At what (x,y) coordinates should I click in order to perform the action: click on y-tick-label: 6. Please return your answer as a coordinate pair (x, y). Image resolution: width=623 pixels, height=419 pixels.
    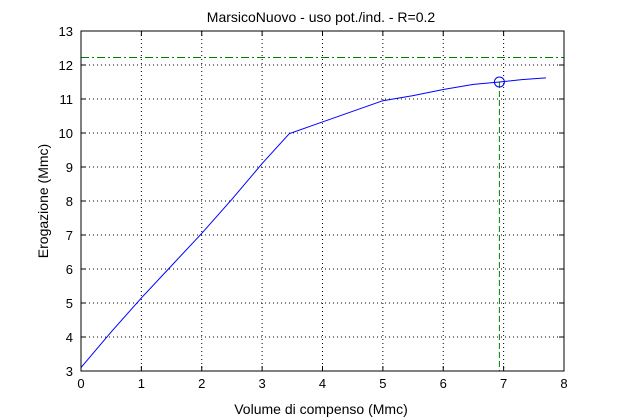
    Looking at the image, I should click on (69, 269).